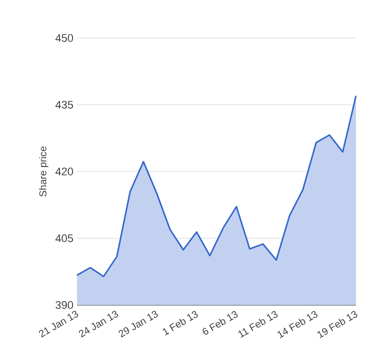 This screenshot has width=380, height=360. What do you see at coordinates (65, 305) in the screenshot?
I see `y-tick-label: 390` at bounding box center [65, 305].